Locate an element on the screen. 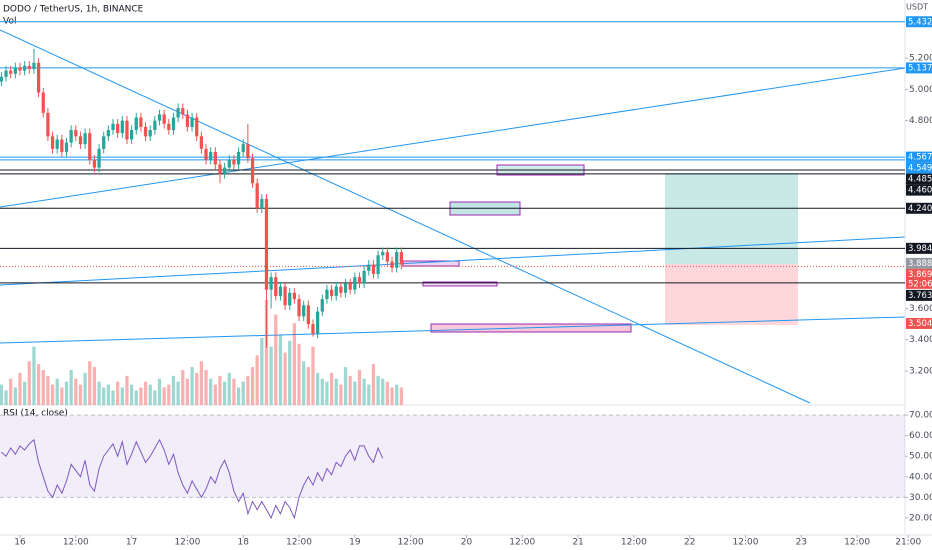 The image size is (932, 550). price-badge-label: 4.485 is located at coordinates (920, 180).